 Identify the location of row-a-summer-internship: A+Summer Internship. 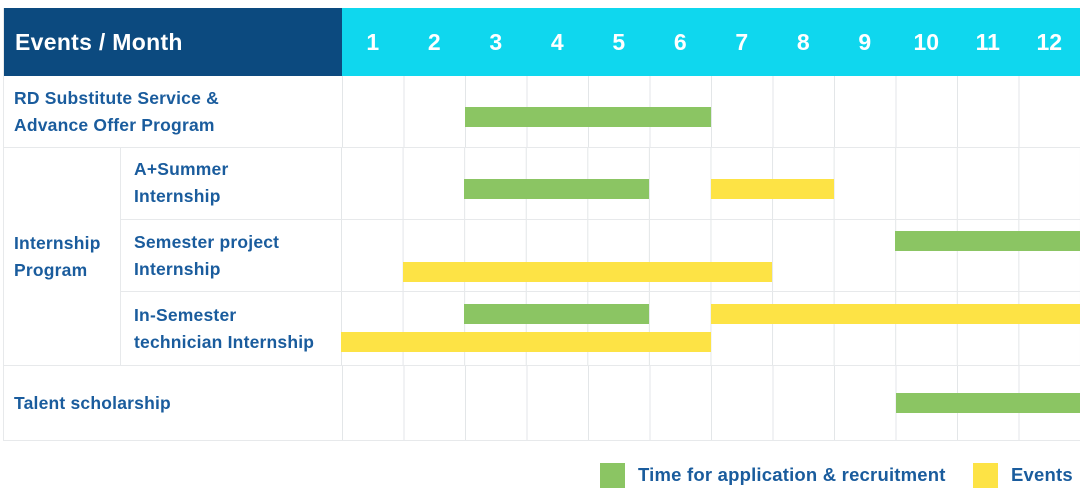
(600, 184).